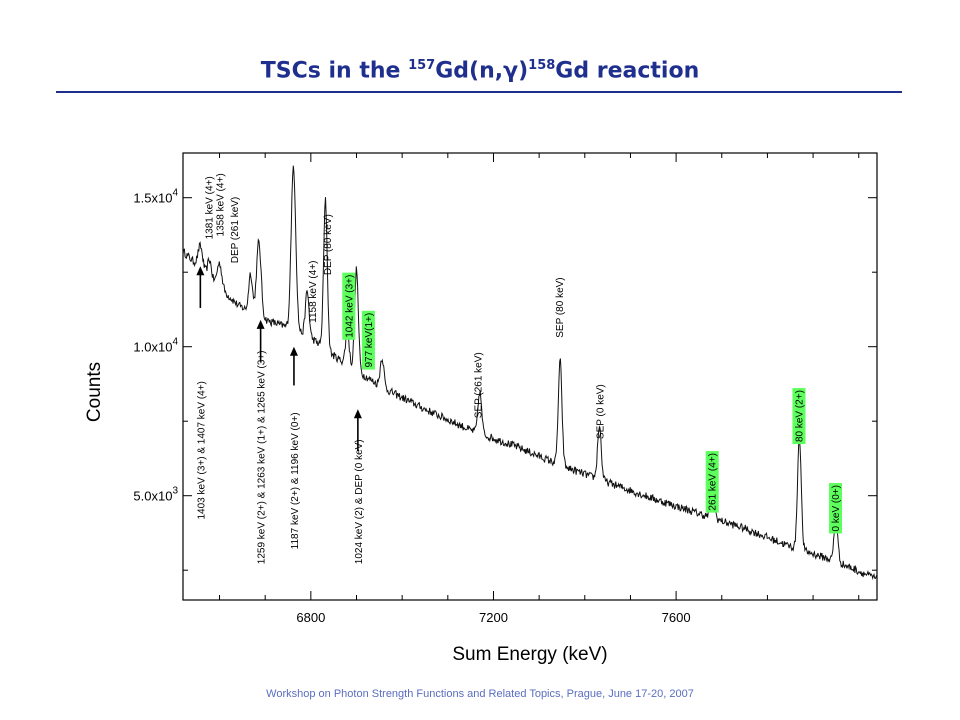  I want to click on peak-label-group: 1358 keV (4+), so click(221, 204).